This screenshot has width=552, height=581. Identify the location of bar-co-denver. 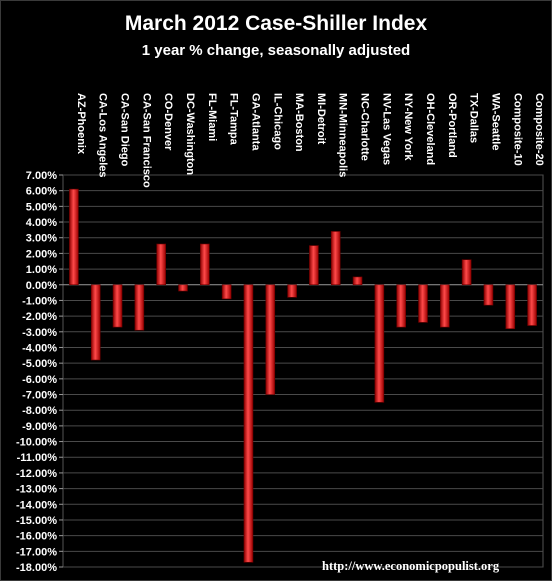
(161, 264).